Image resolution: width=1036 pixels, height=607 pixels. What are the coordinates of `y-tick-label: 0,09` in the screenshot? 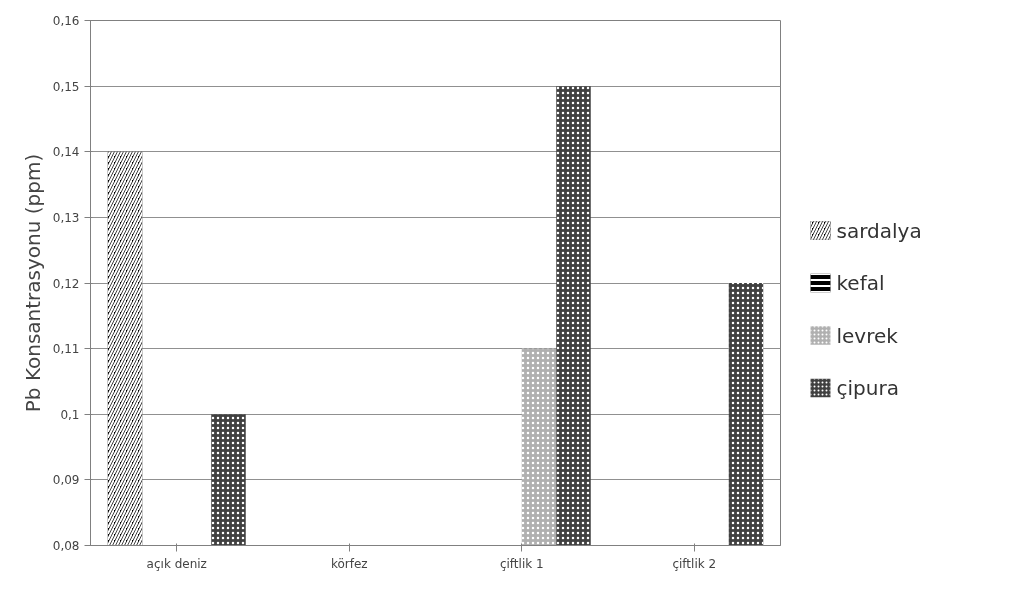 It's located at (66, 480).